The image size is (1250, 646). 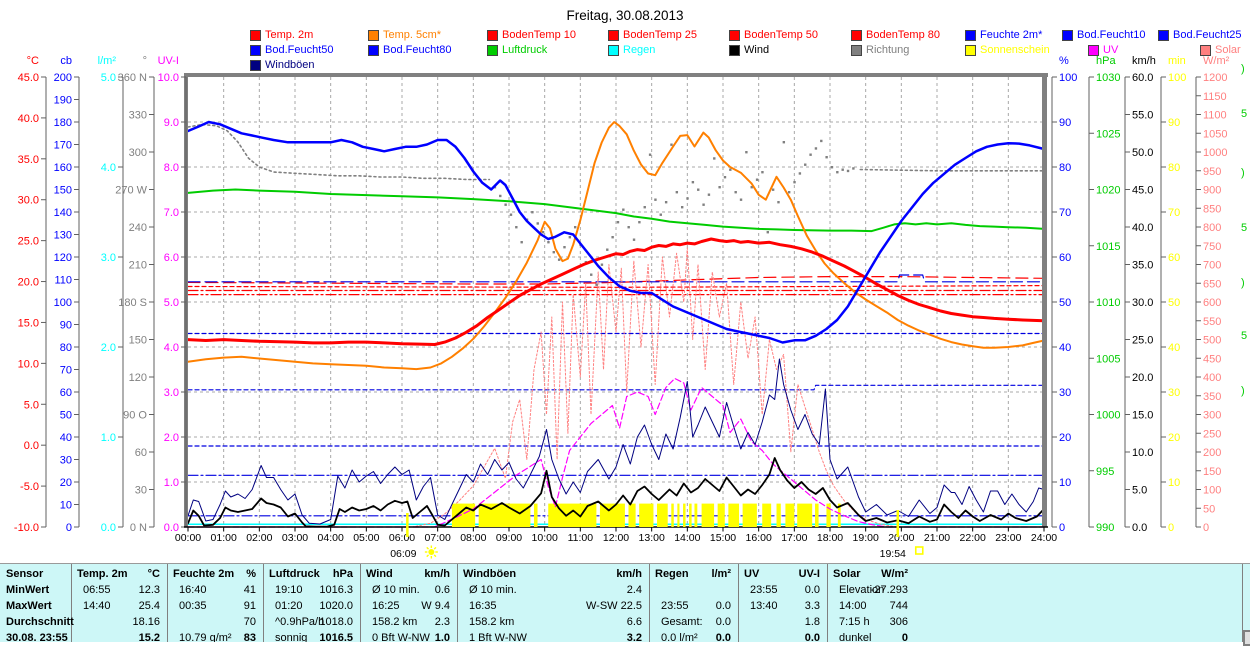 What do you see at coordinates (888, 50) in the screenshot?
I see `legend-label: Richtung` at bounding box center [888, 50].